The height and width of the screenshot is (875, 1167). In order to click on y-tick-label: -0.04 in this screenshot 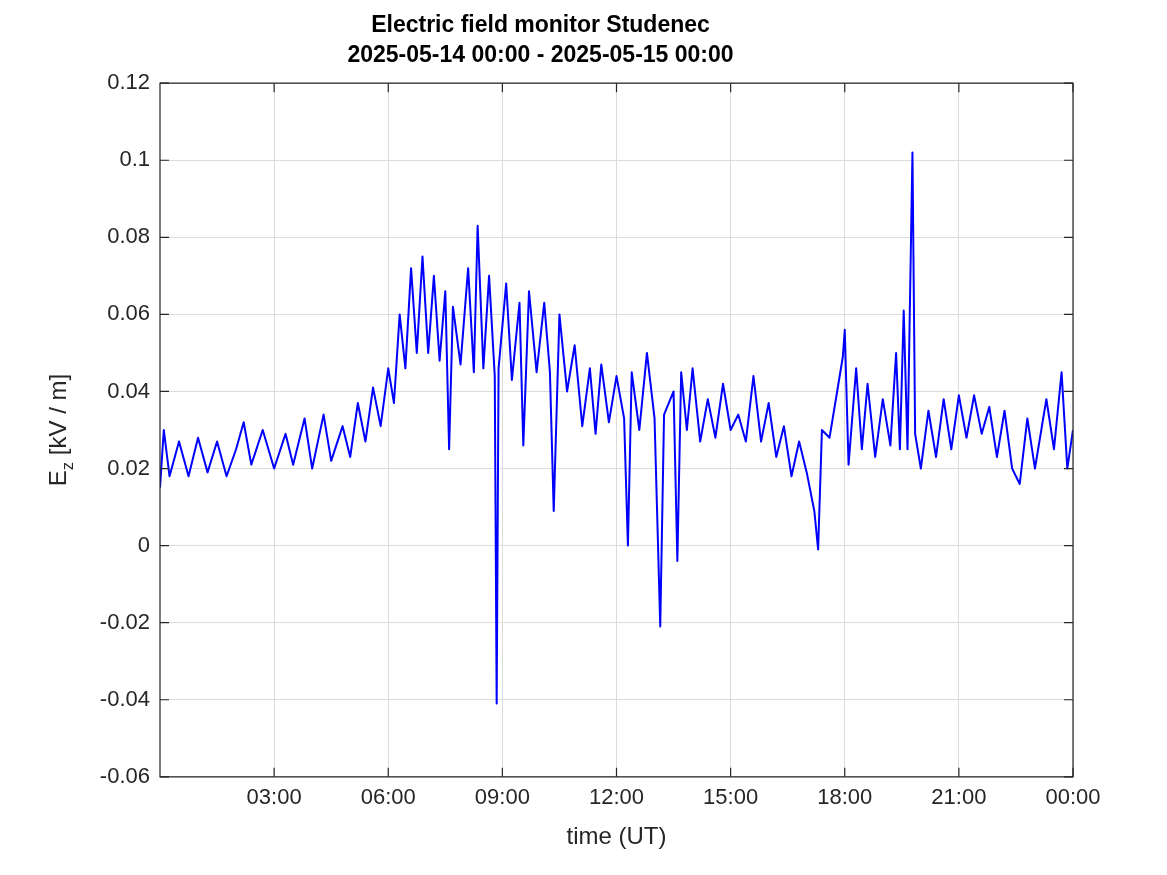, I will do `click(124, 698)`.